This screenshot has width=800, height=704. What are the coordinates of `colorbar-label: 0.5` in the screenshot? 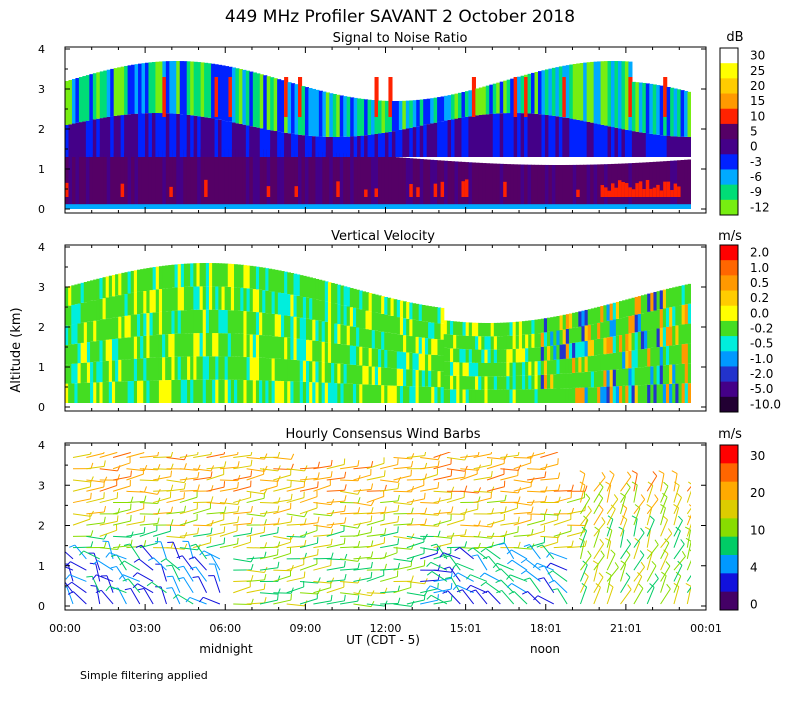 It's located at (759, 283).